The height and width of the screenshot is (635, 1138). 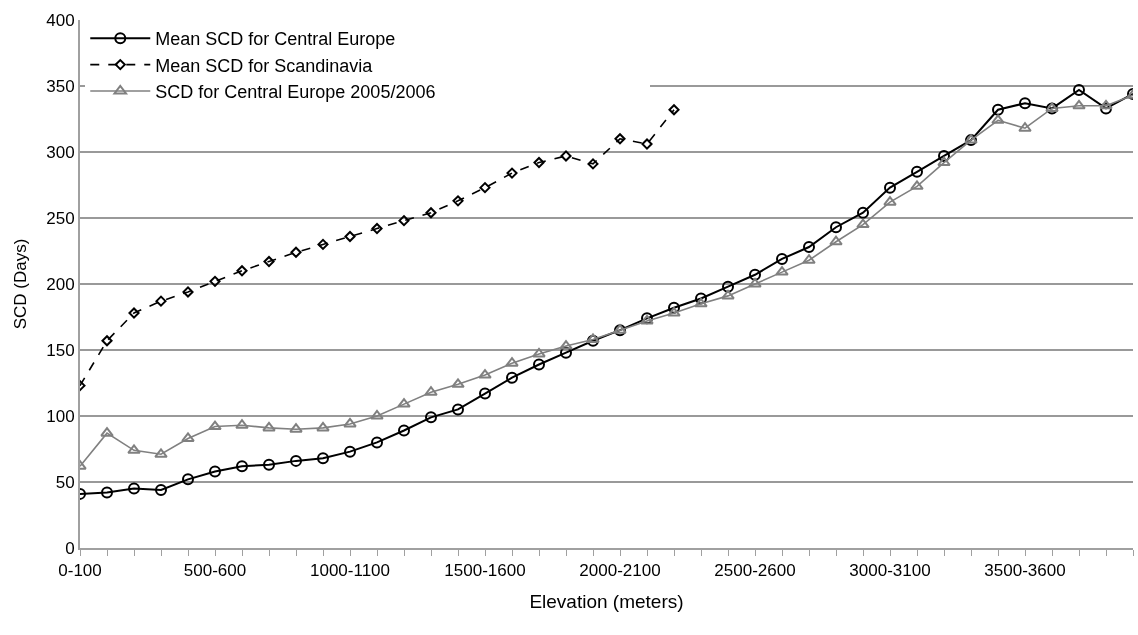 What do you see at coordinates (485, 571) in the screenshot?
I see `x-tick-label: 1500-1600` at bounding box center [485, 571].